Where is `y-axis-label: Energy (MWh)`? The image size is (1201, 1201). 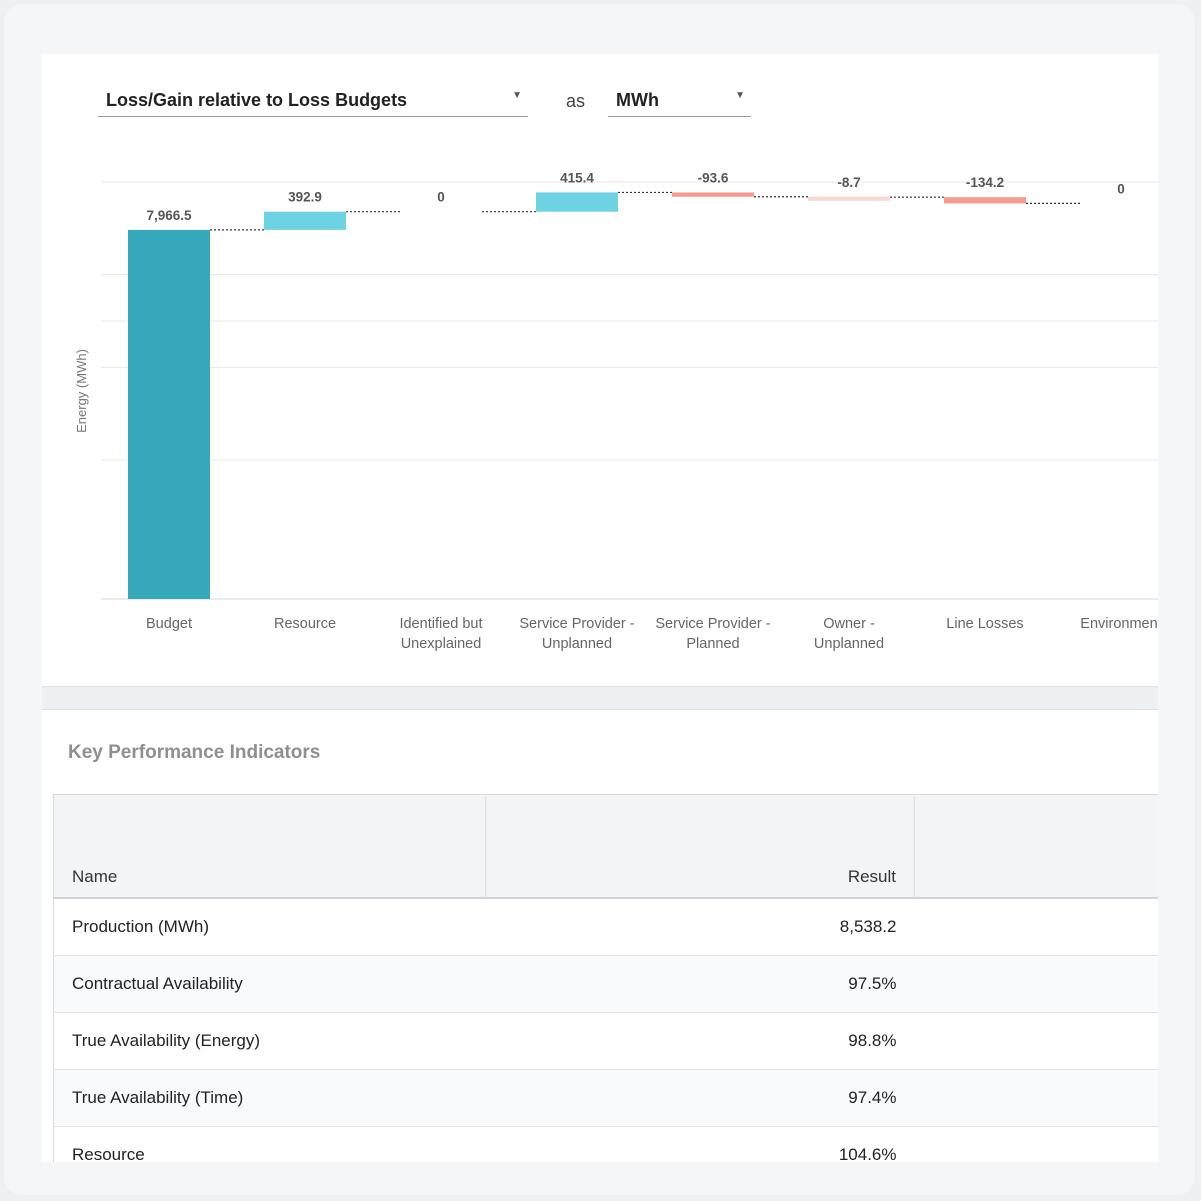
y-axis-label: Energy (MWh) is located at coordinates (81, 391).